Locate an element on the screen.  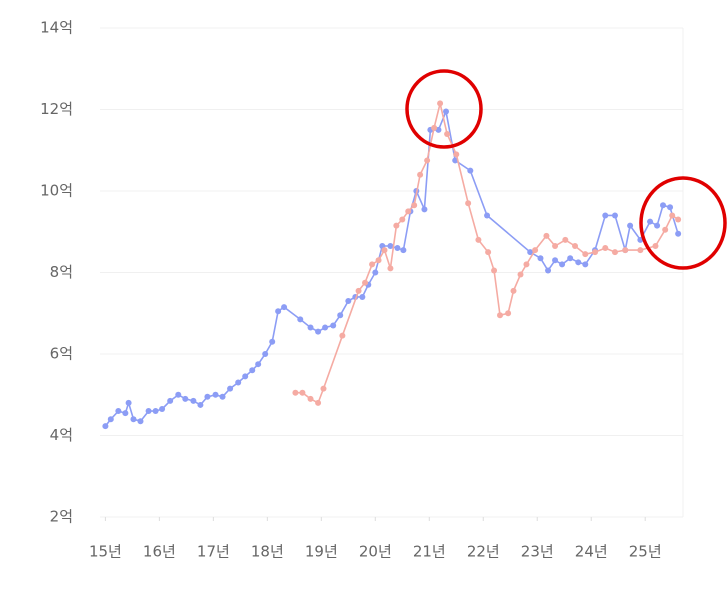
y-tick-label: 14억 is located at coordinates (56, 28).